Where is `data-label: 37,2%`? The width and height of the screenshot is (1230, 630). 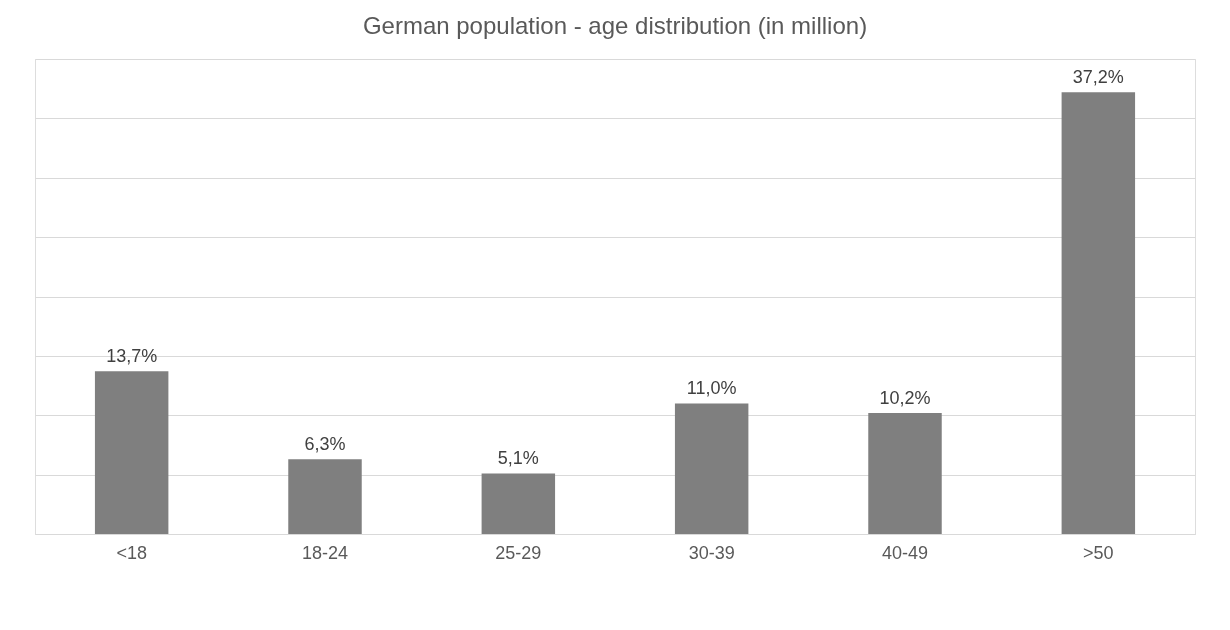
data-label: 37,2% is located at coordinates (1098, 77).